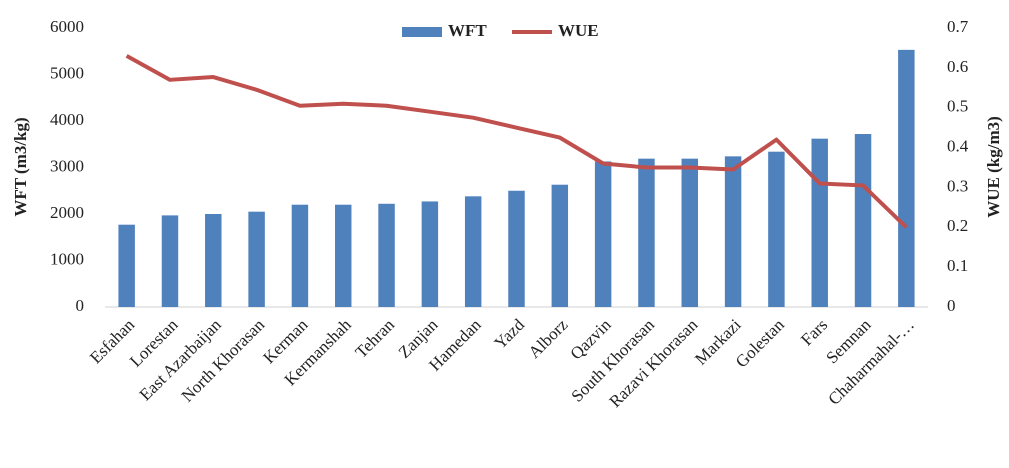 The height and width of the screenshot is (468, 1009). What do you see at coordinates (67, 165) in the screenshot?
I see `y-tick-label: 3000` at bounding box center [67, 165].